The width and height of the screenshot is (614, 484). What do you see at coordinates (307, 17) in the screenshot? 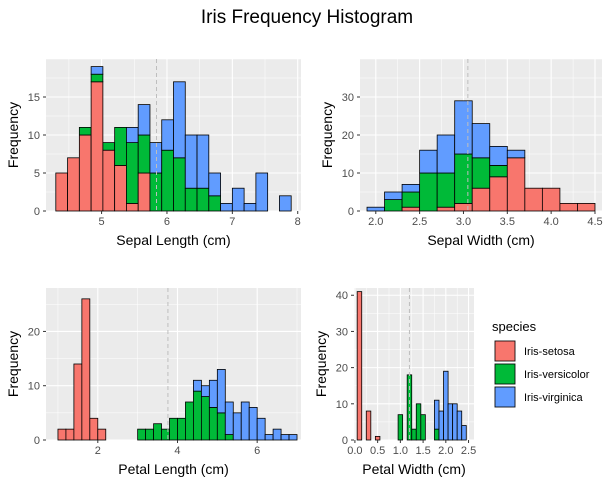
I see `chart-title: Iris Frequency Histogram` at bounding box center [307, 17].